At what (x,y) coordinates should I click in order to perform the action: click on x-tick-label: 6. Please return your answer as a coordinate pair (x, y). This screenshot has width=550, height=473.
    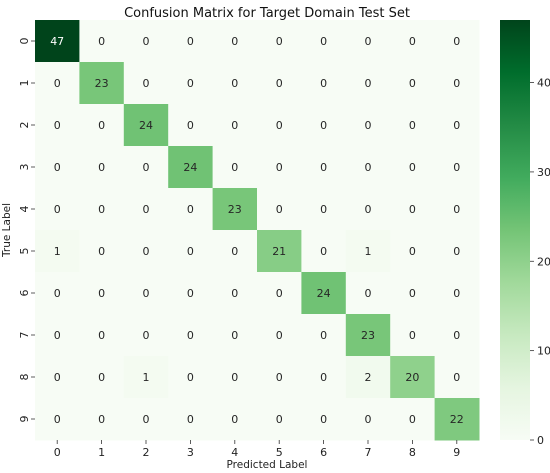
    Looking at the image, I should click on (323, 452).